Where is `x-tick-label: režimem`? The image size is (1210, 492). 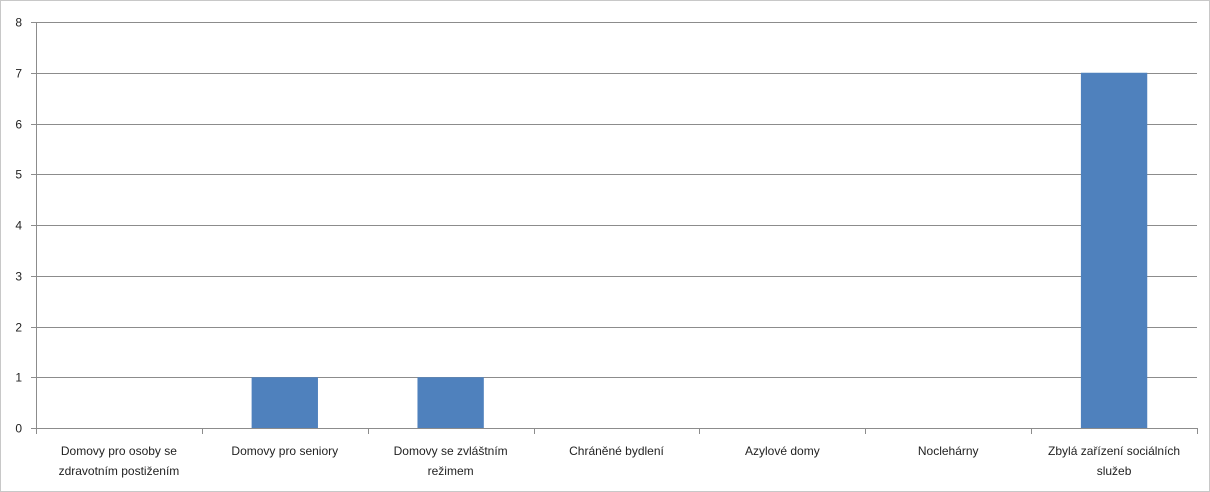 x-tick-label: režimem is located at coordinates (451, 471).